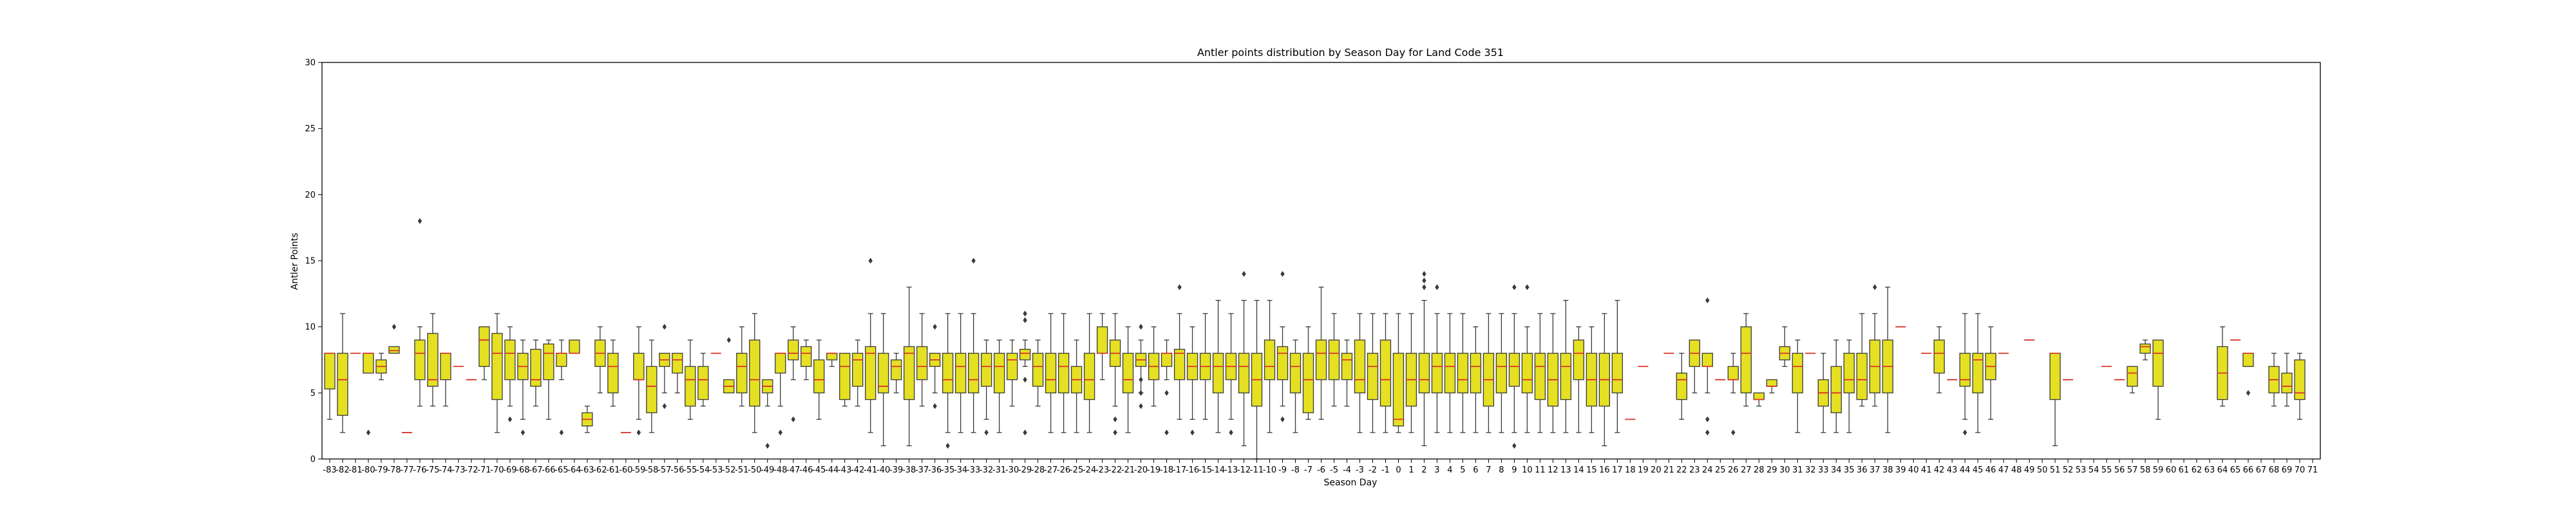 This screenshot has width=2576, height=515. Describe the element at coordinates (1244, 470) in the screenshot. I see `x-tick-label: -12` at that location.